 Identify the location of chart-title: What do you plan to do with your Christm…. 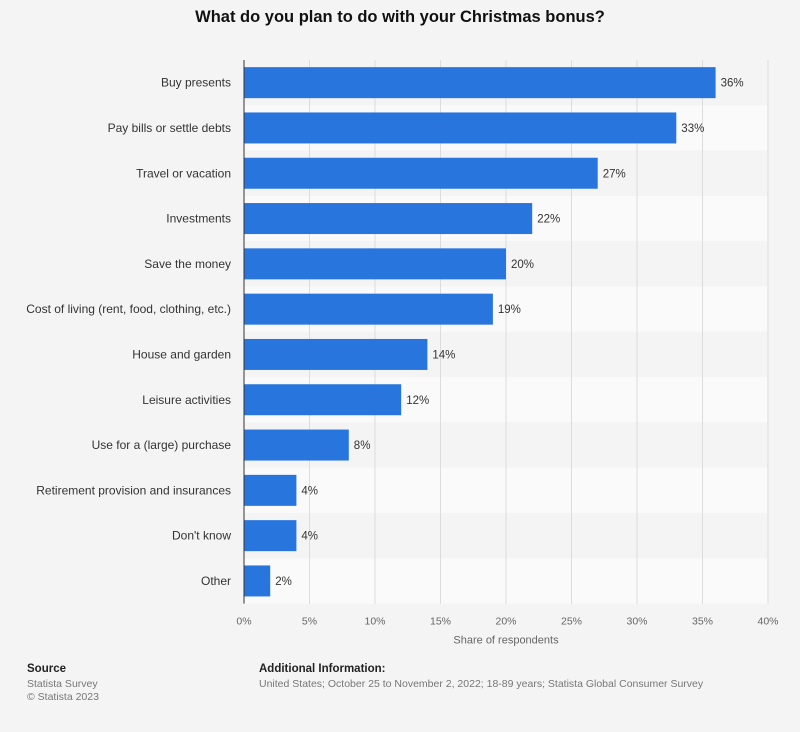
(400, 17).